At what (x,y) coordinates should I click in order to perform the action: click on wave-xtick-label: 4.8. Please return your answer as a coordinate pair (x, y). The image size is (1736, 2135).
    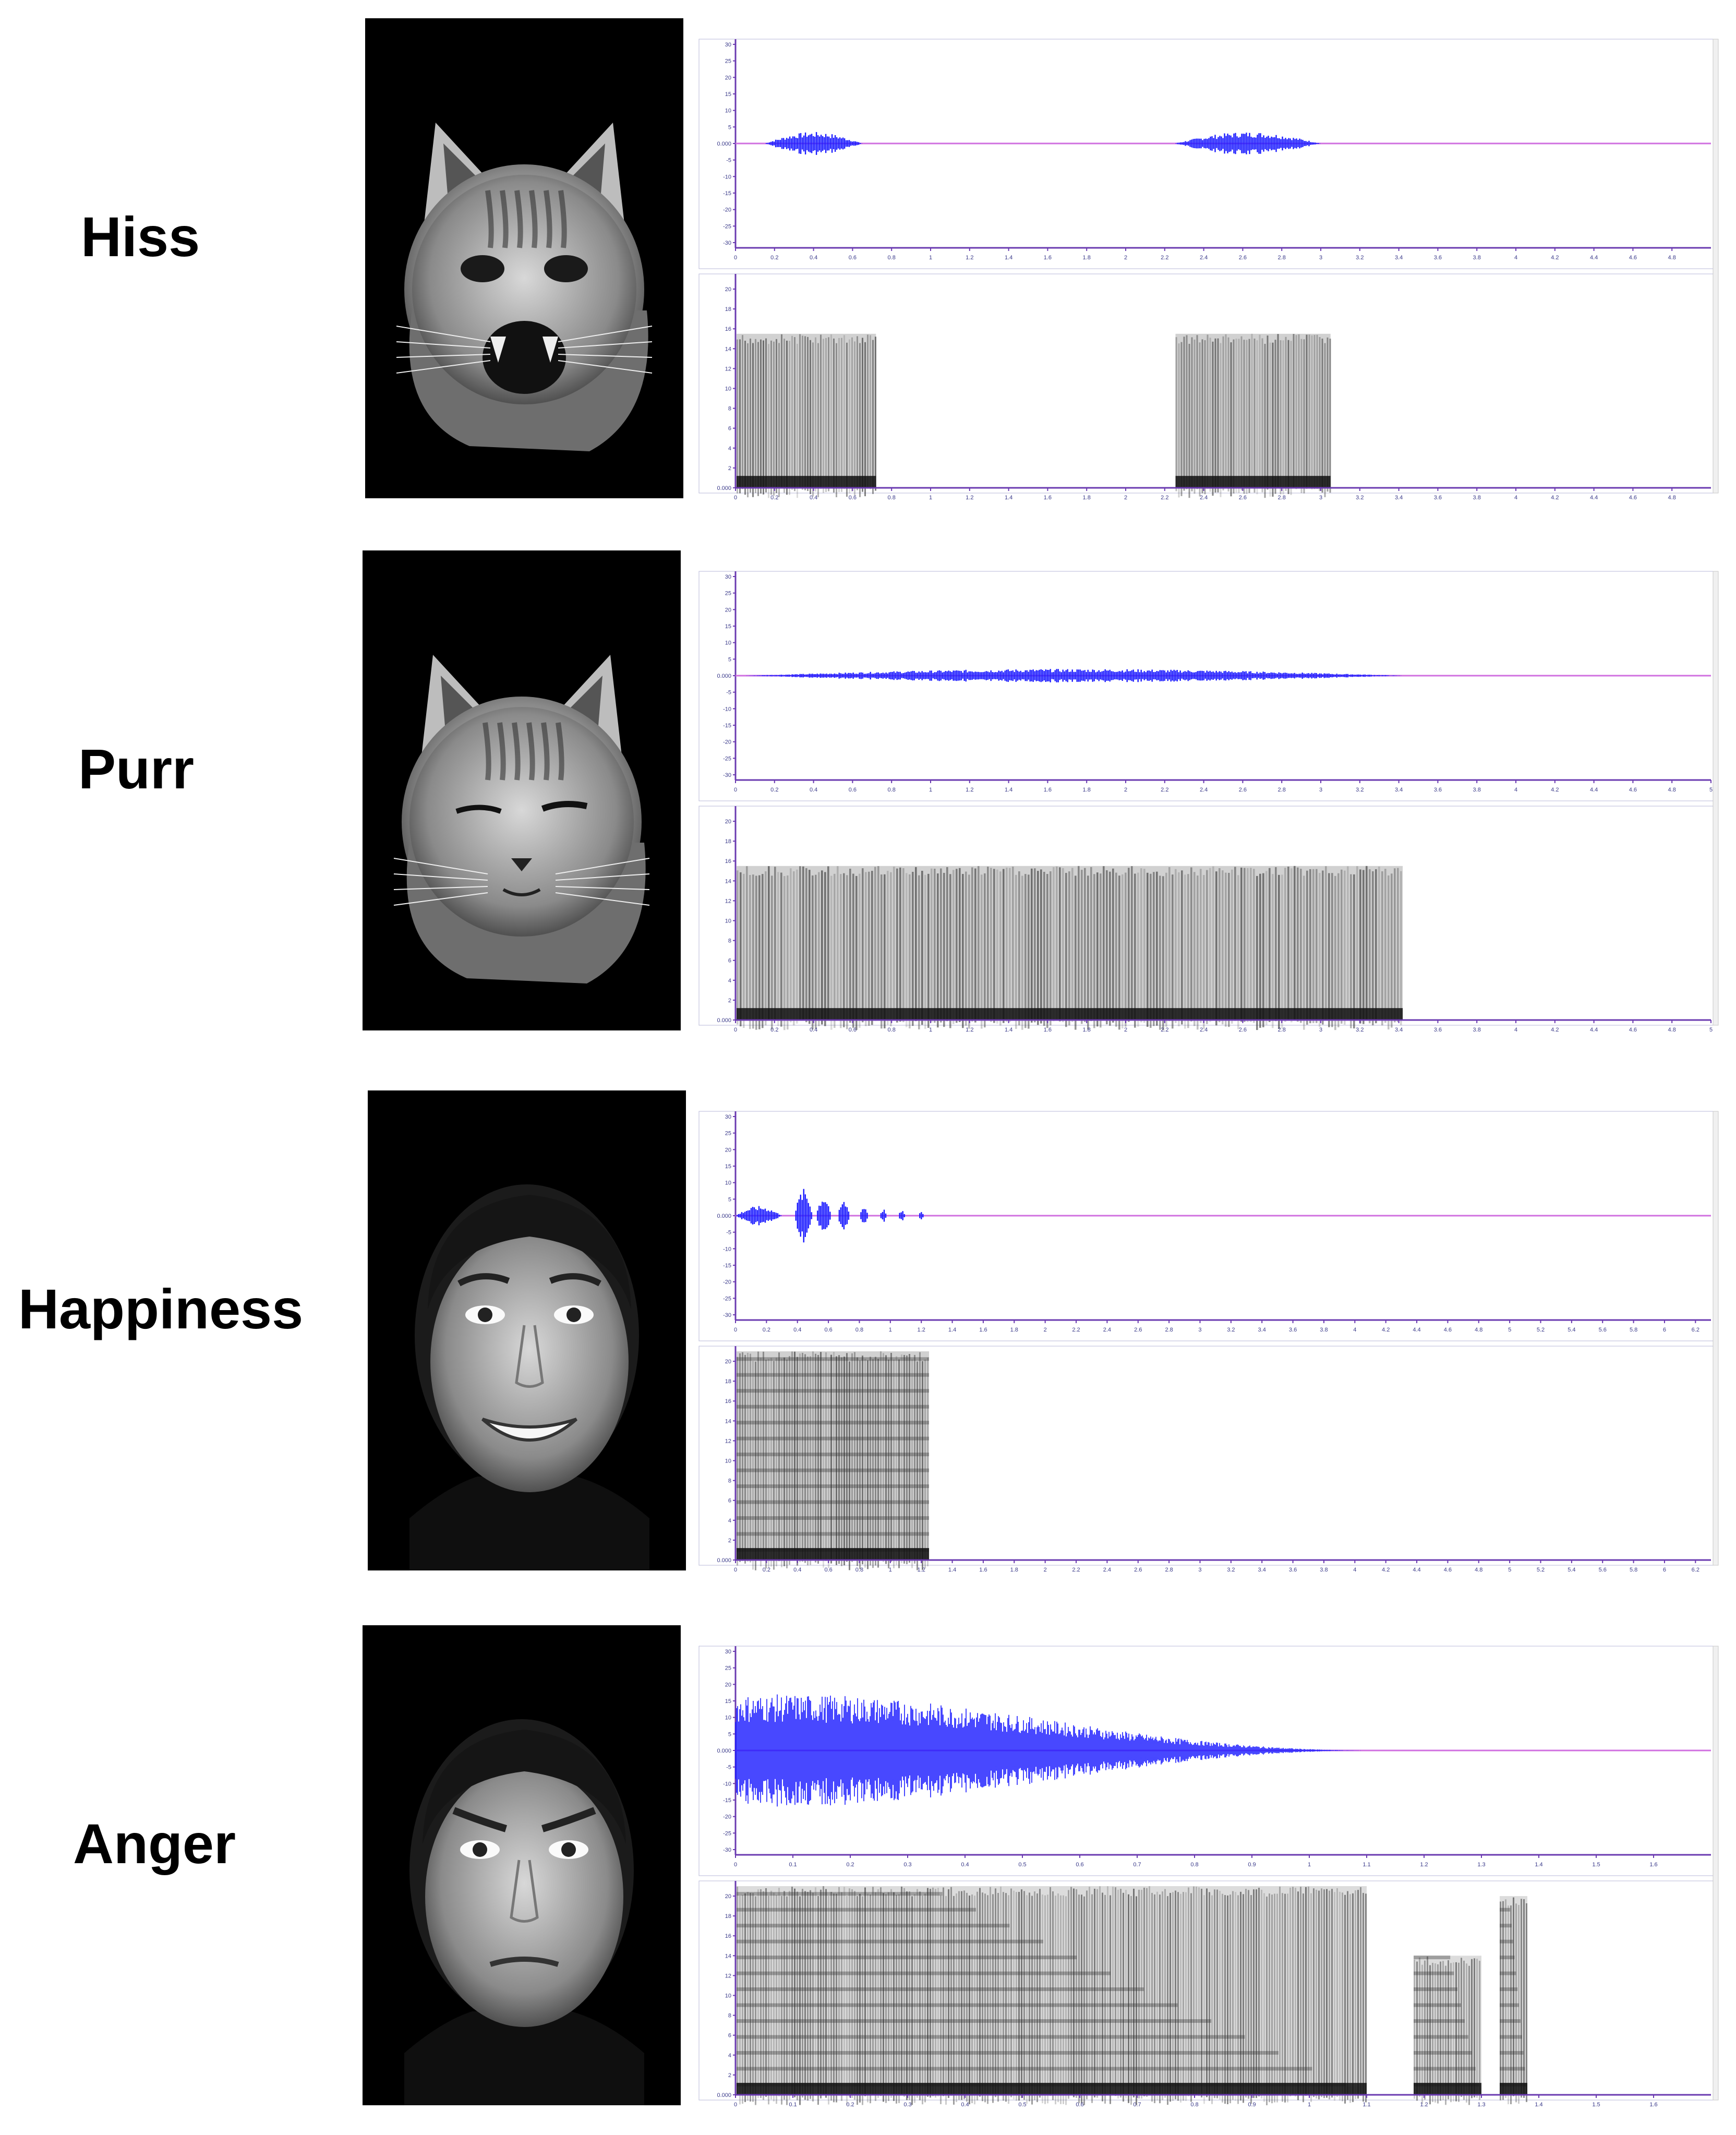
    Looking at the image, I should click on (1478, 1330).